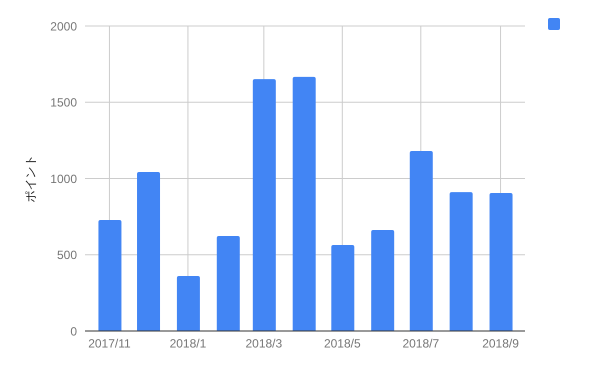 This screenshot has height=371, width=600. I want to click on y-axis-title: ポイント, so click(30, 178).